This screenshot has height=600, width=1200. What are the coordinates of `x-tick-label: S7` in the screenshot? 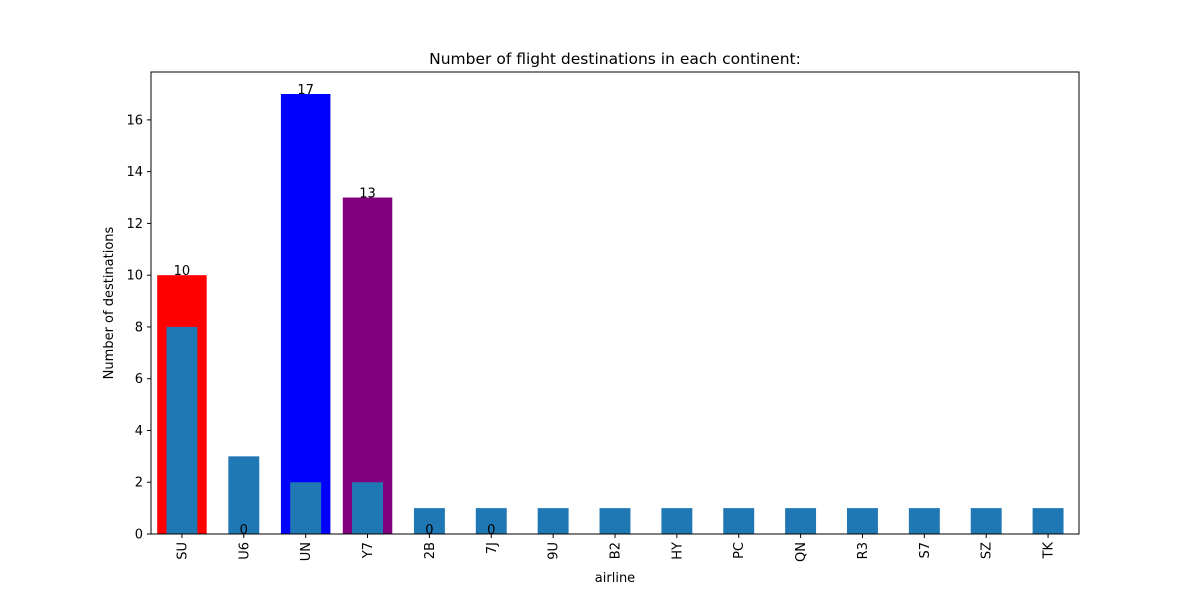 It's located at (925, 550).